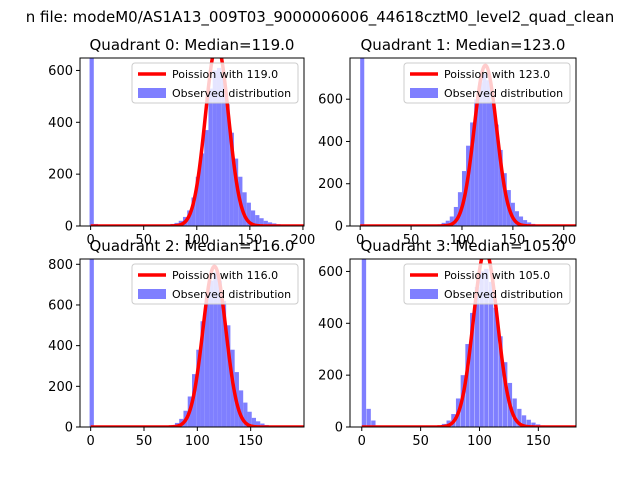 The image size is (640, 480). Describe the element at coordinates (497, 74) in the screenshot. I see `legend-label-poisson: Poission with 123.0` at that location.